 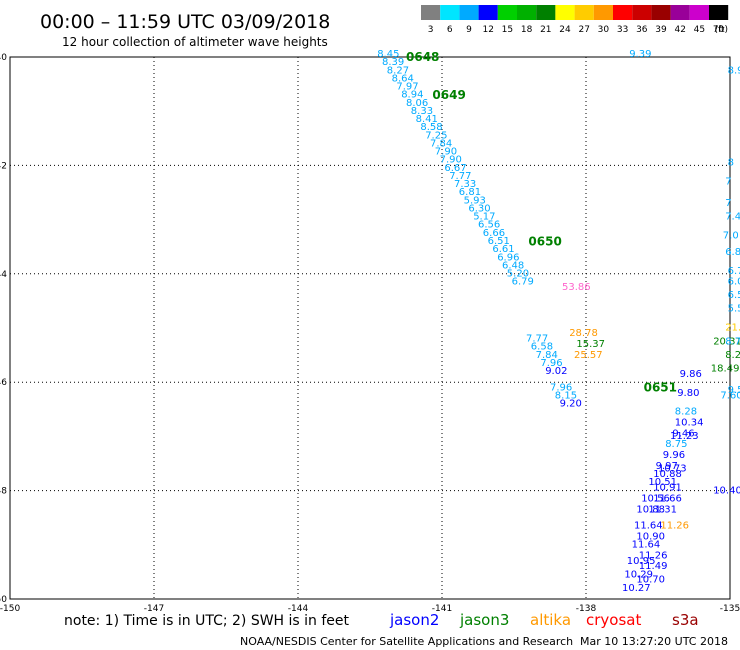 What do you see at coordinates (3, 58) in the screenshot?
I see `y-tick-label: -40` at bounding box center [3, 58].